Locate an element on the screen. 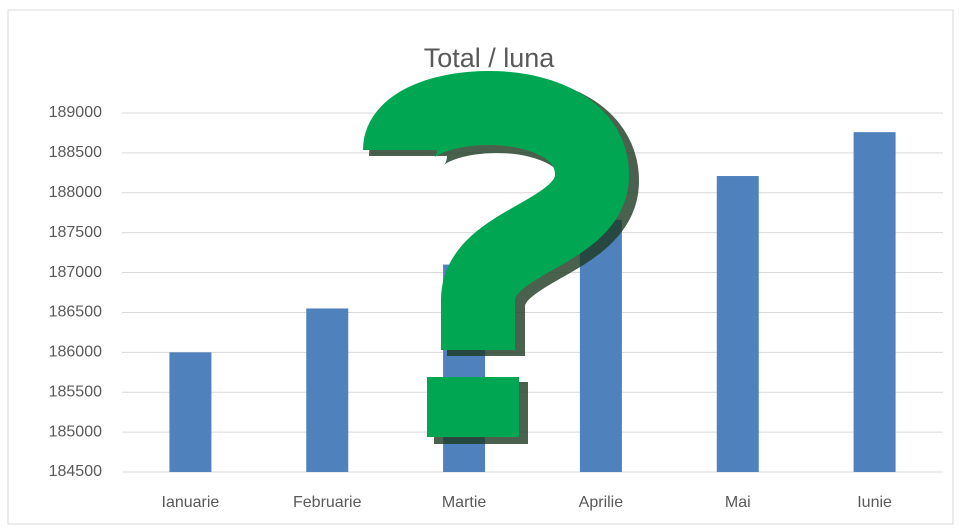 The image size is (959, 529). x-tick-label: Februarie is located at coordinates (327, 502).